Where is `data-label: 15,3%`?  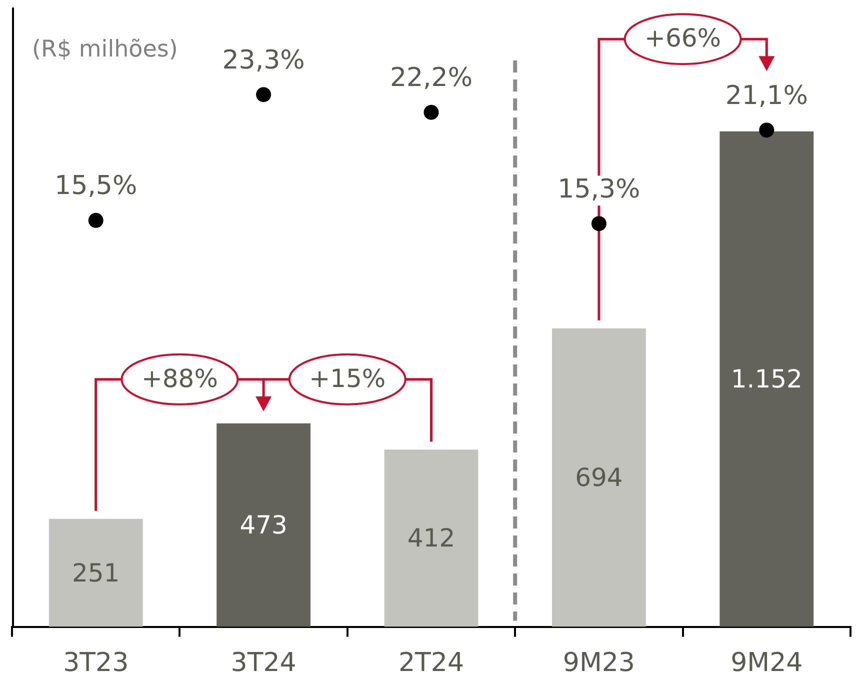 data-label: 15,3% is located at coordinates (599, 189).